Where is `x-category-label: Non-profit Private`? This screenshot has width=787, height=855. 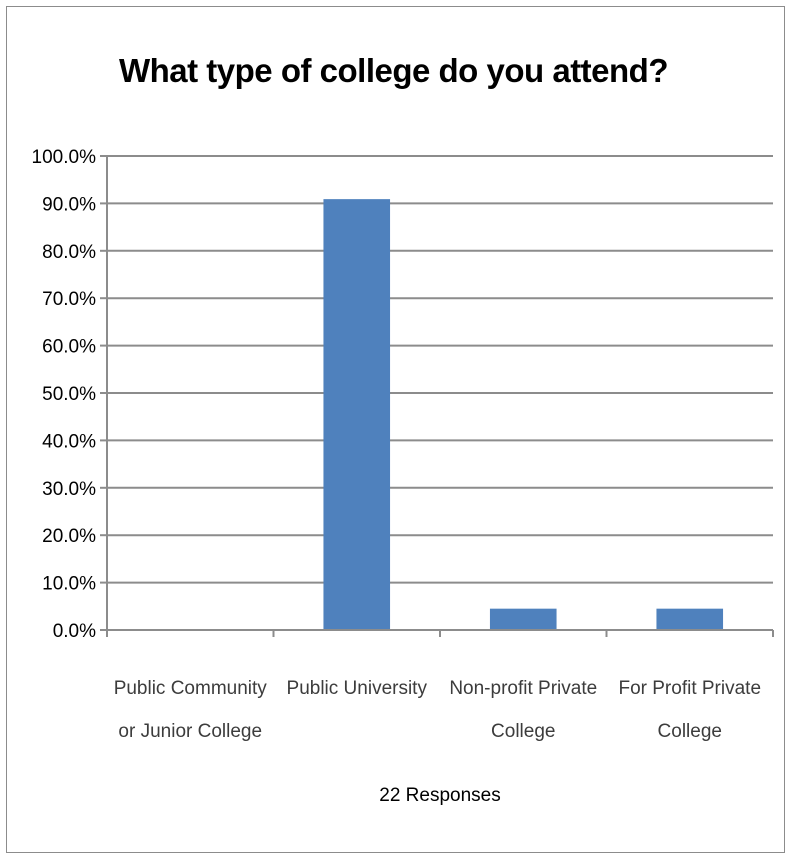
x-category-label: Non-profit Private is located at coordinates (523, 688).